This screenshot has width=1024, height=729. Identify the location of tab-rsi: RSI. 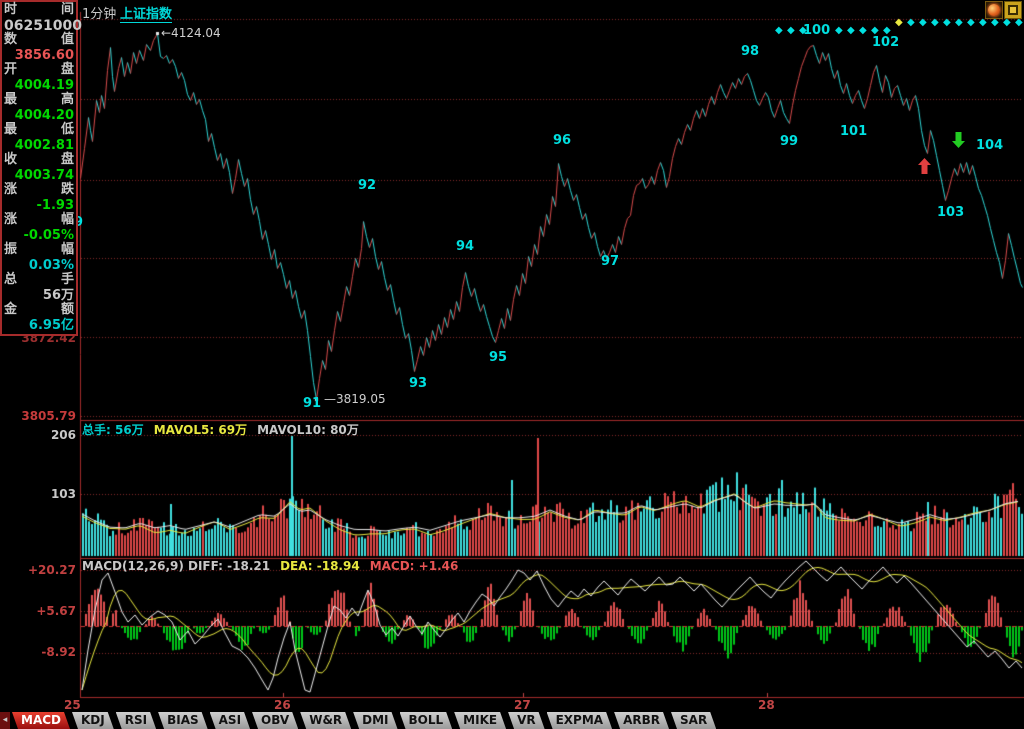
(136, 720).